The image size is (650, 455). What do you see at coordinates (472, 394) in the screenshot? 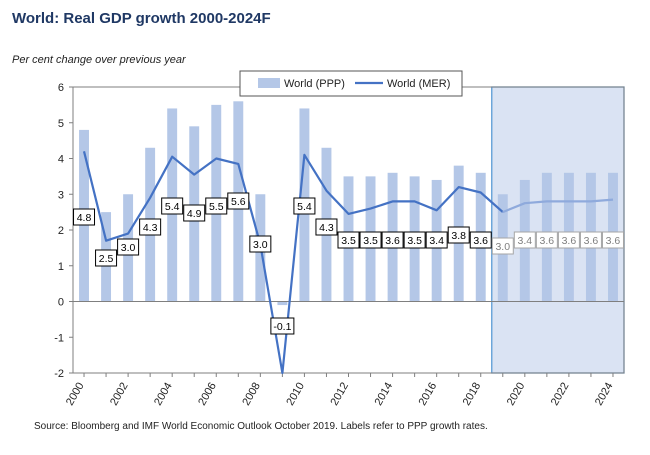
I see `x-tick-label: 2018` at bounding box center [472, 394].